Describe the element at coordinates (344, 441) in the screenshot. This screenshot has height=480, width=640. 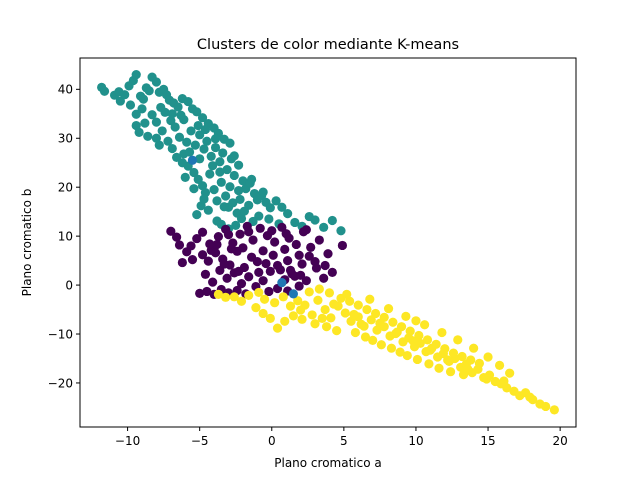
I see `x-tick-label: 5` at that location.